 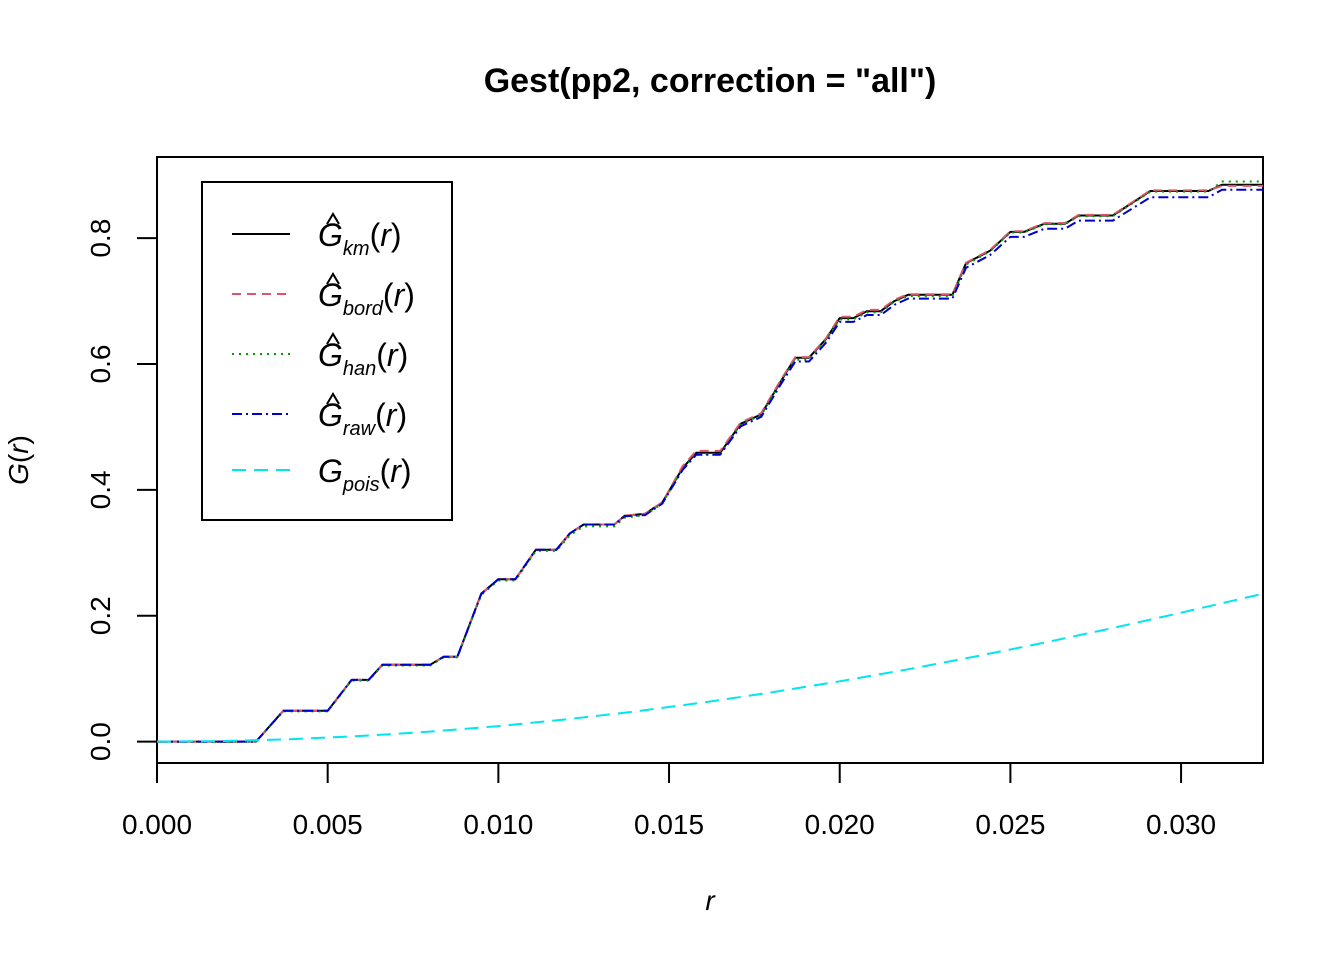 I want to click on legend-label-sub: raw, so click(x=360, y=429).